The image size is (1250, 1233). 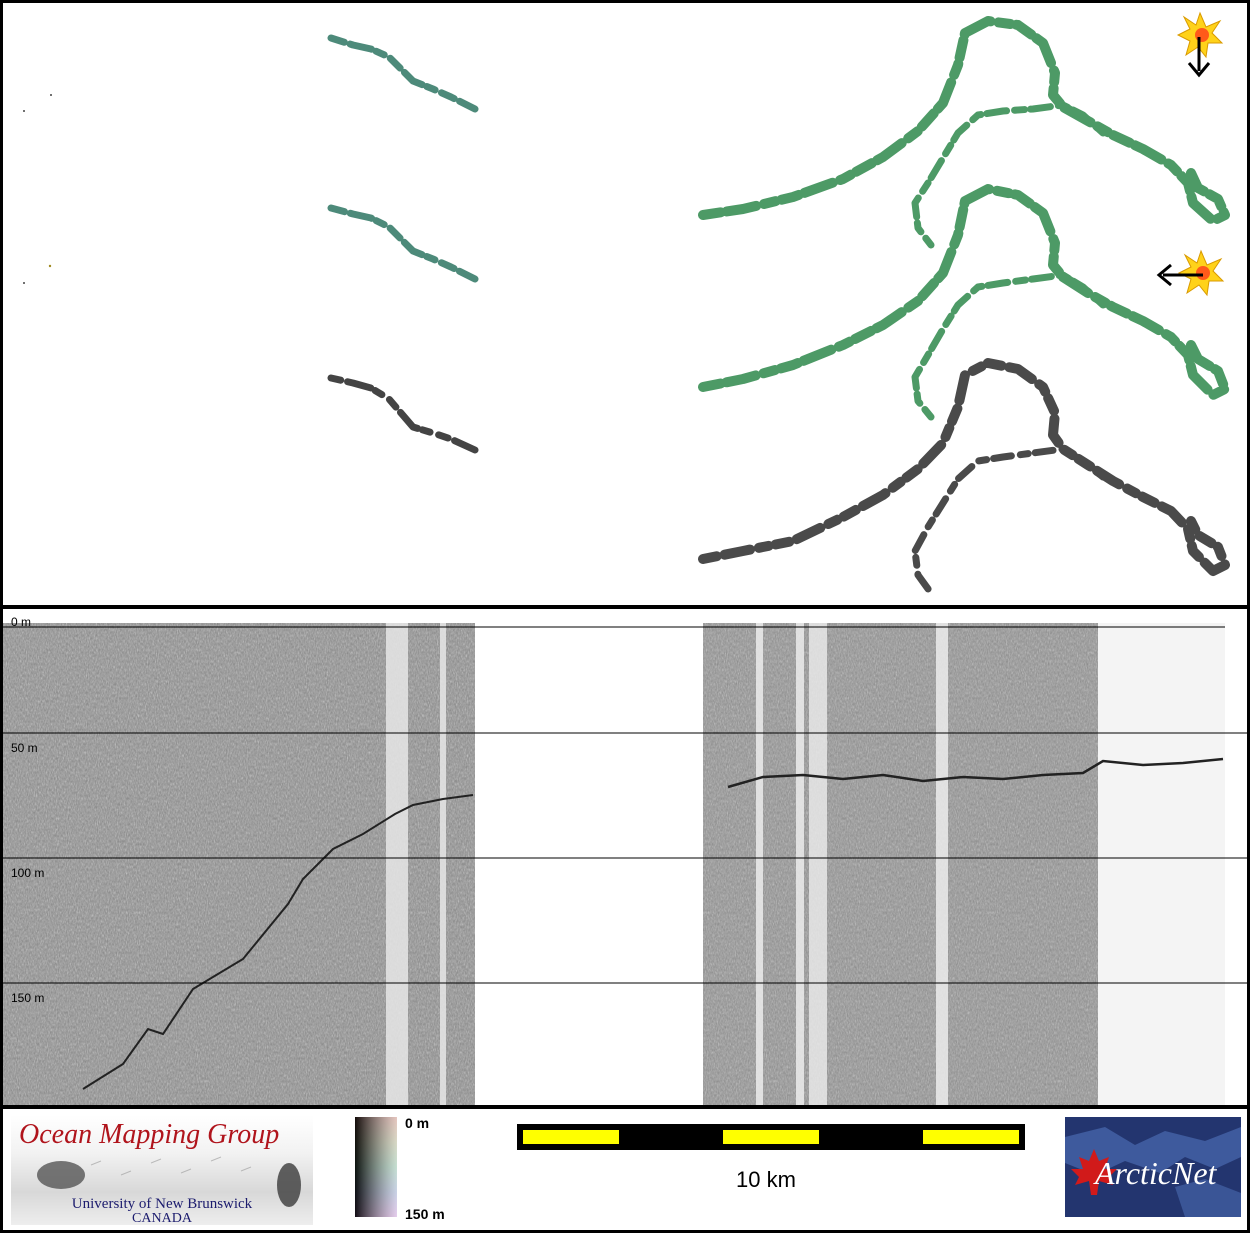 I want to click on arrow-left-icon, so click(x=1179, y=275).